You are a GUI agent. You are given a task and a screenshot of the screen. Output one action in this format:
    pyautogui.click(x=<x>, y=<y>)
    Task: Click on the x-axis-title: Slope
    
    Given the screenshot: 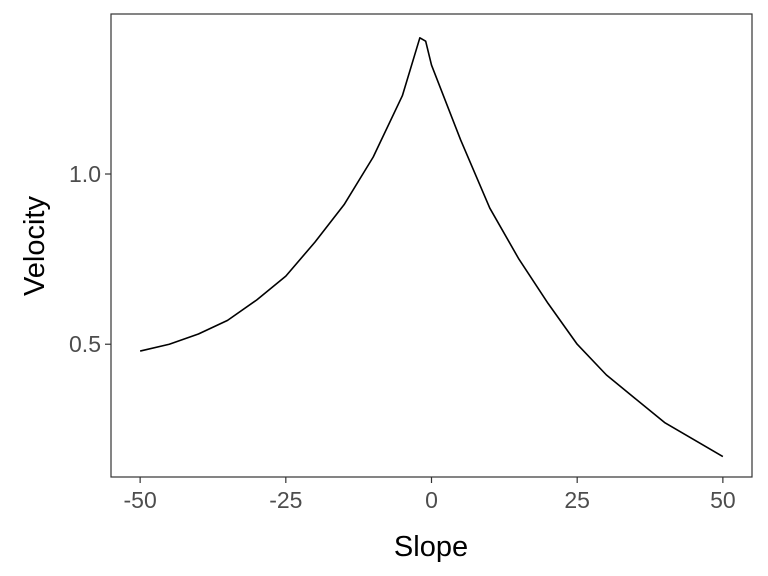 What is the action you would take?
    pyautogui.click(x=431, y=547)
    